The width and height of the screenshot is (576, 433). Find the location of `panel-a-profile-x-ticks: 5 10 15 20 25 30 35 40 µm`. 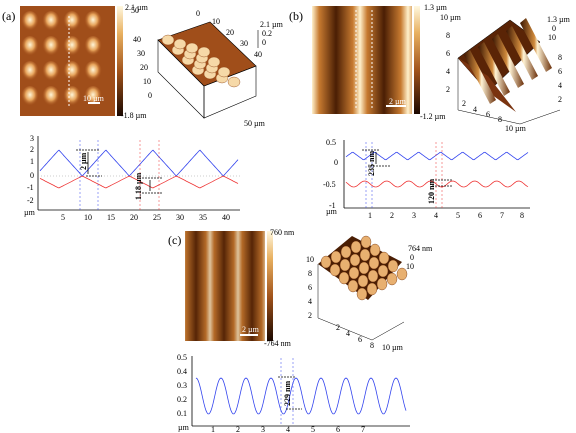

panel-a-profile-x-ticks: 5 10 15 20 25 30 35 40 µm is located at coordinates (127, 215).